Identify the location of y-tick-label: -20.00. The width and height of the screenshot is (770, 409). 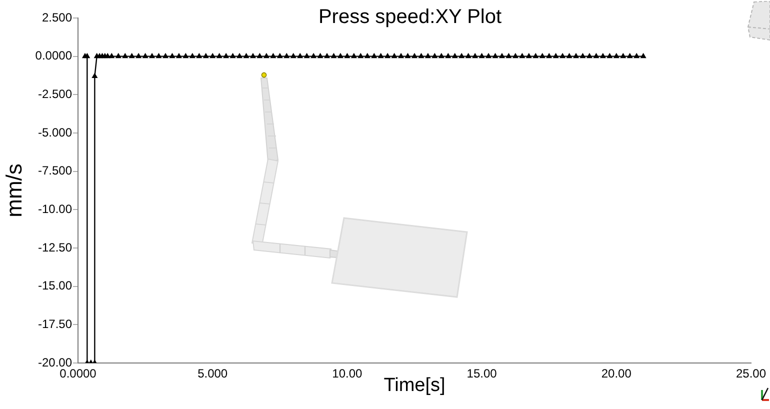
(55, 362).